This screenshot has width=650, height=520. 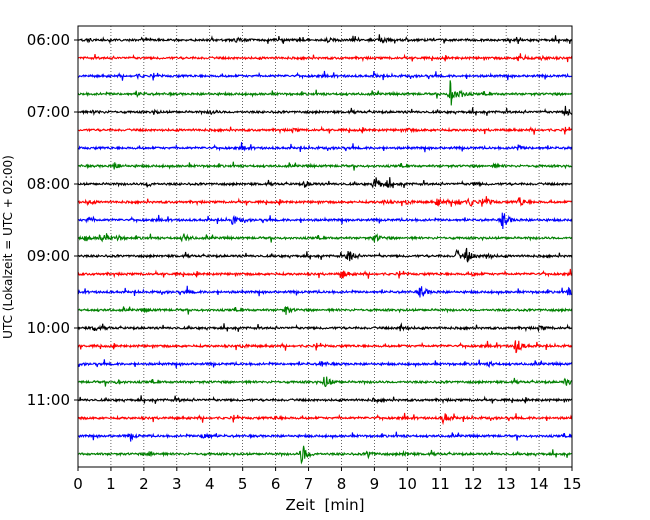 What do you see at coordinates (52, 220) in the screenshot?
I see `y-axis-ticks: 06:00 07:00 08:00 09:00 10:00 11:00` at bounding box center [52, 220].